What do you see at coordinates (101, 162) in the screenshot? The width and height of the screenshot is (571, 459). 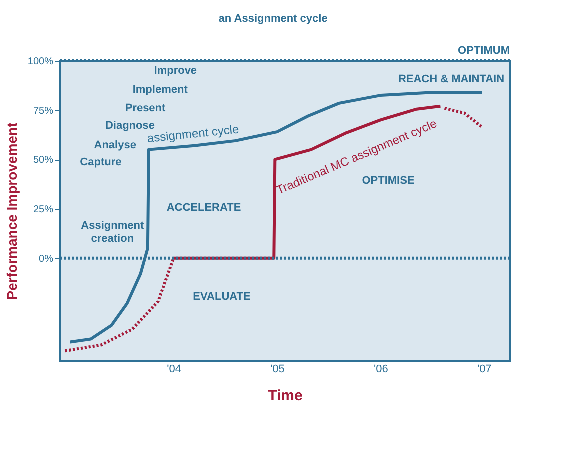 I see `annotation: Capture` at bounding box center [101, 162].